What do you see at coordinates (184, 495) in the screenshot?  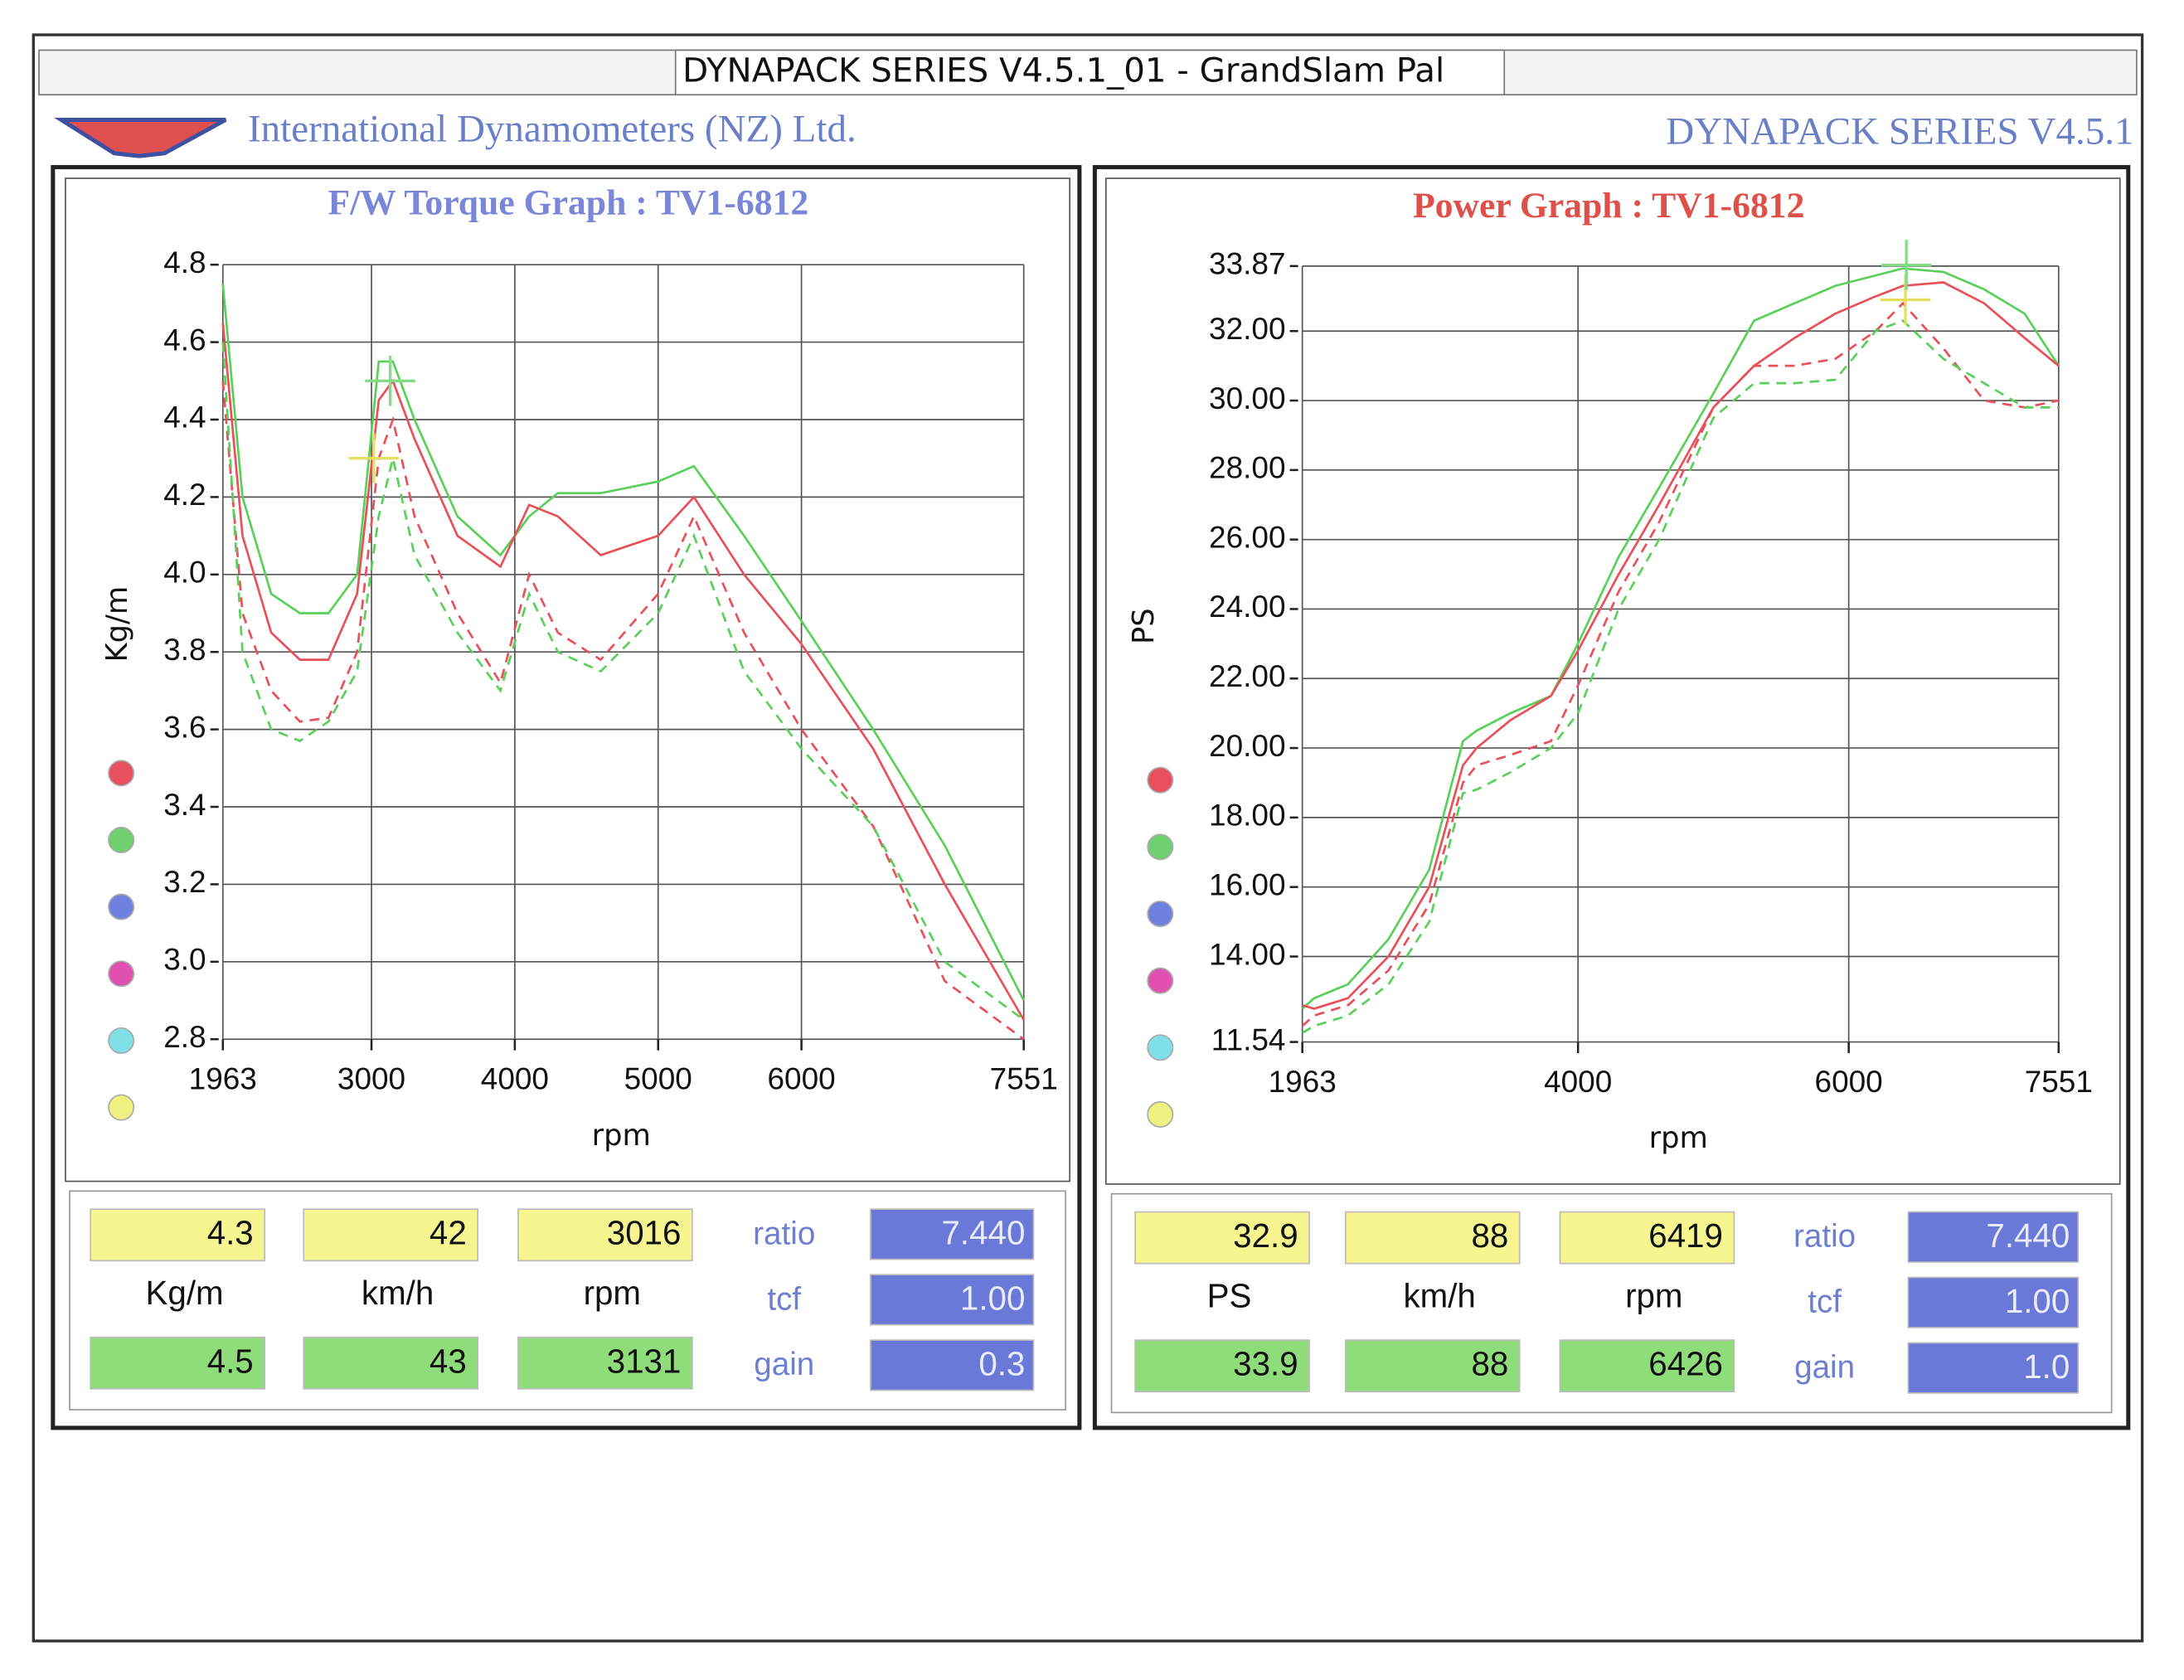 I see `y-tick-label: 4.2` at bounding box center [184, 495].